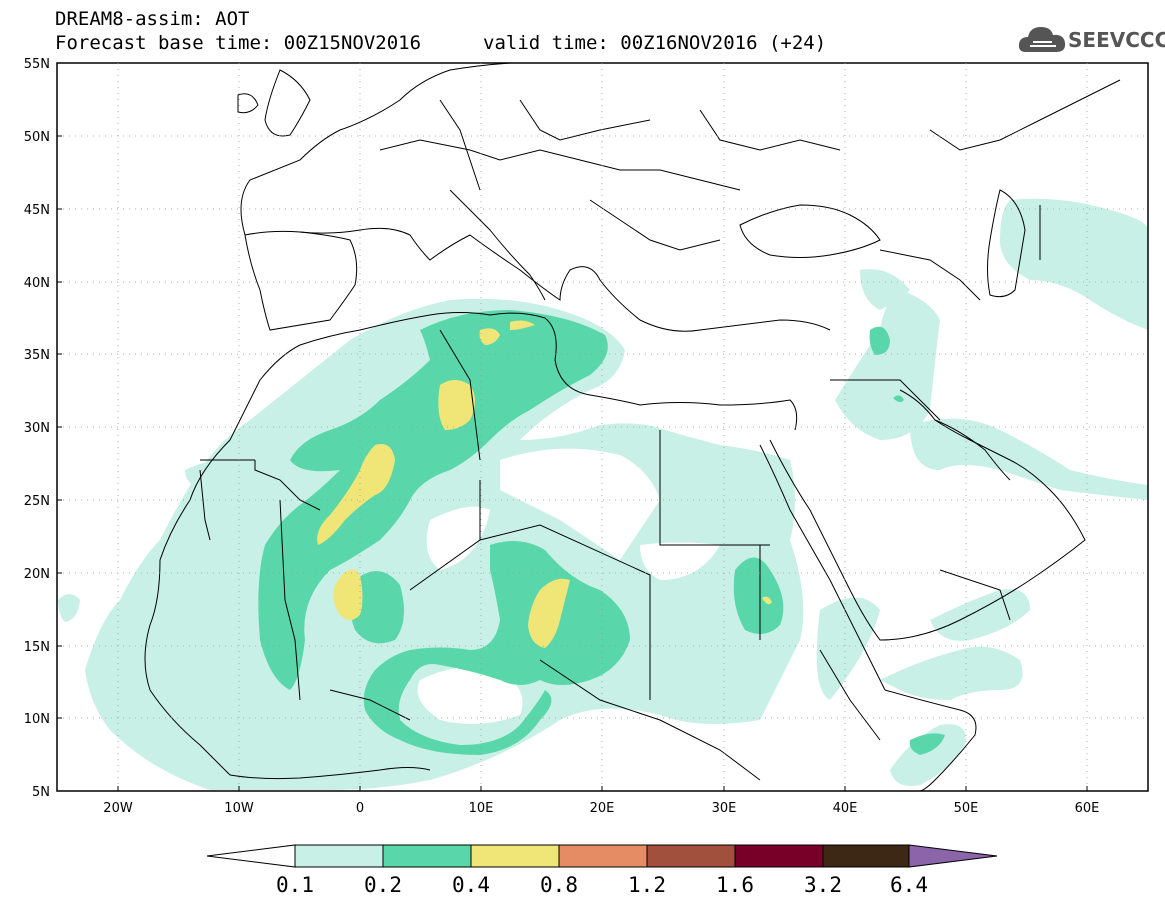 The image size is (1165, 905). I want to click on lat-label: 15N, so click(37, 647).